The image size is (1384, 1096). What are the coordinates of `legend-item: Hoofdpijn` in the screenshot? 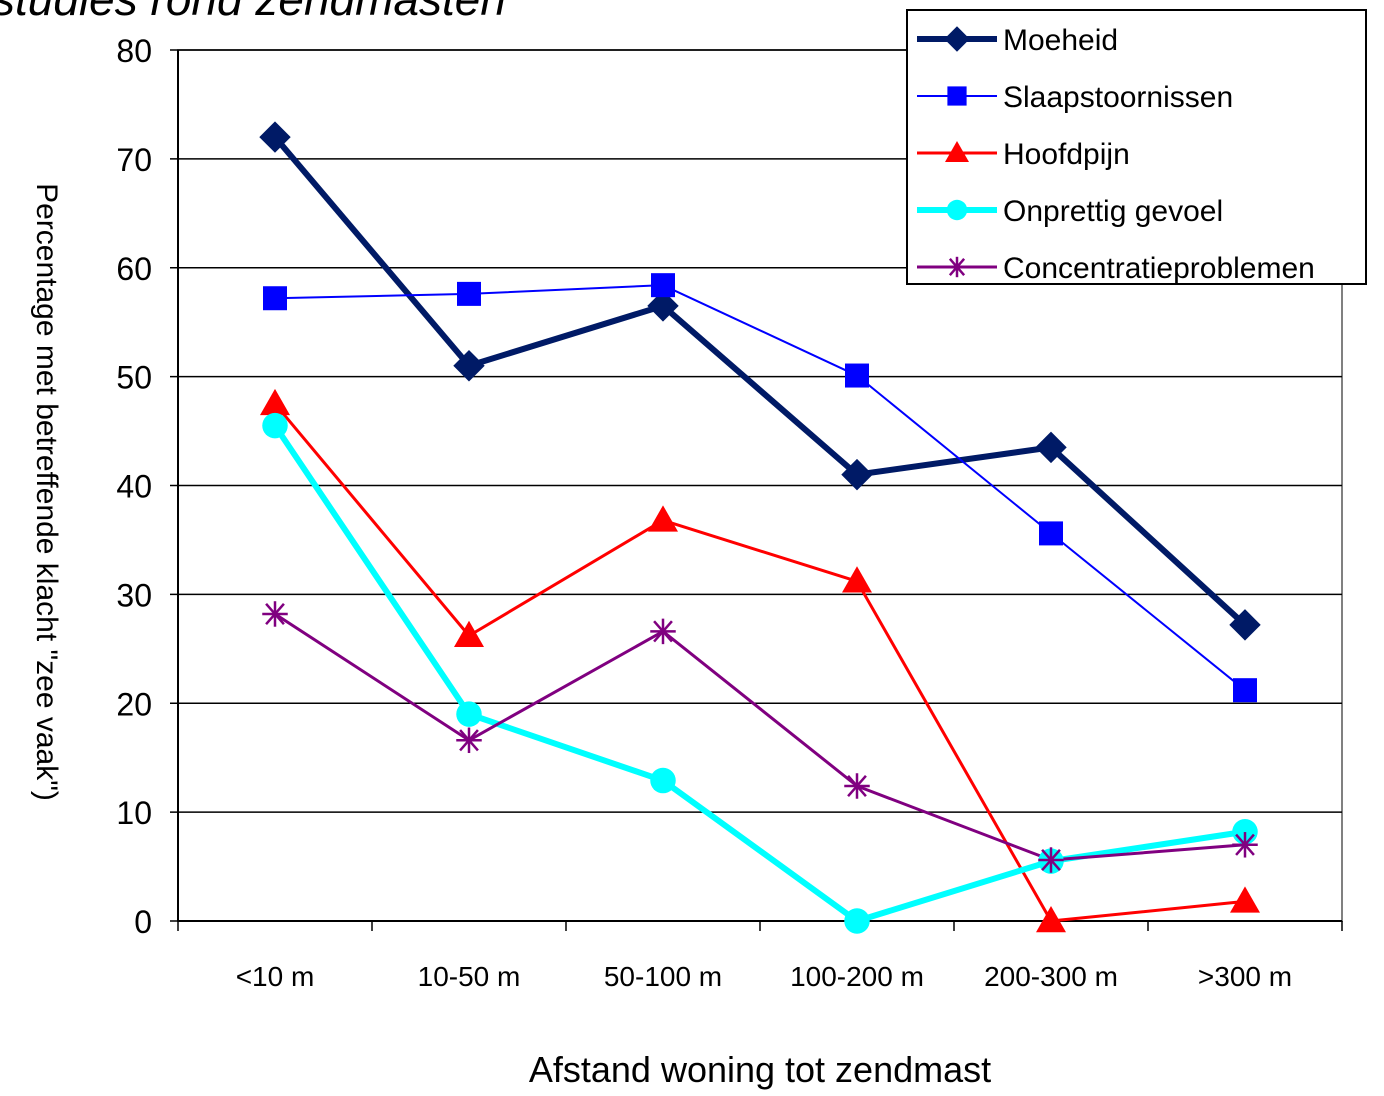 It's located at (1023, 154).